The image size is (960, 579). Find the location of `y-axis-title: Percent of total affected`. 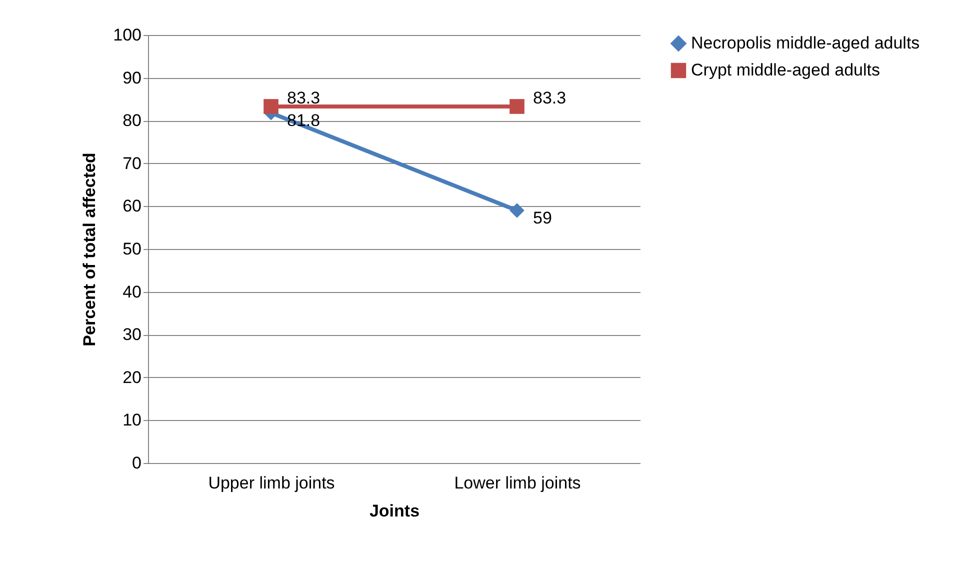

y-axis-title: Percent of total affected is located at coordinates (90, 249).